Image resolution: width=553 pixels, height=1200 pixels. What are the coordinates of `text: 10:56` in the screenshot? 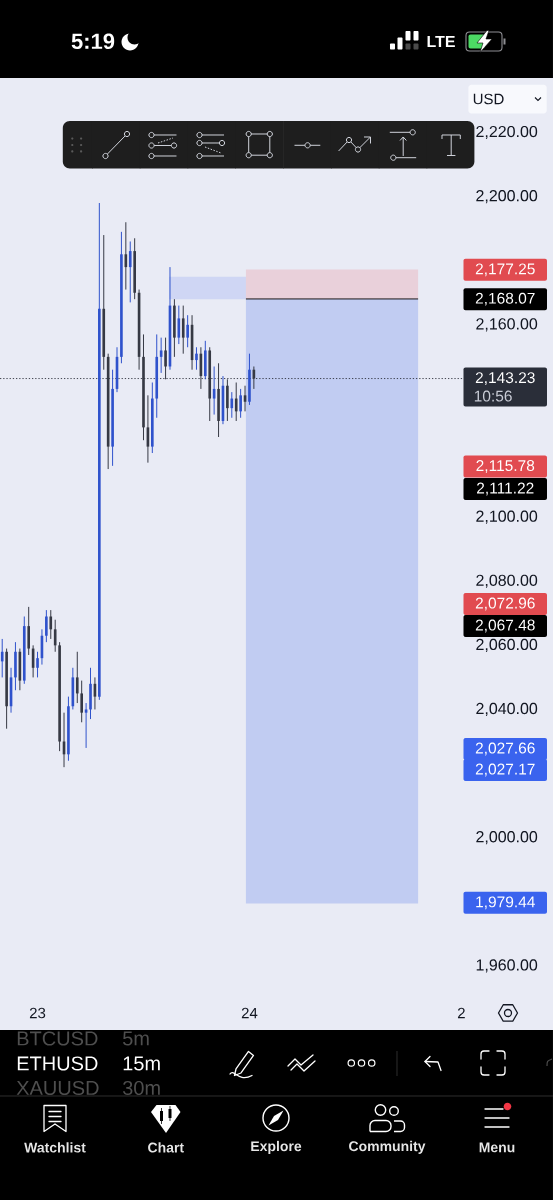 It's located at (493, 396).